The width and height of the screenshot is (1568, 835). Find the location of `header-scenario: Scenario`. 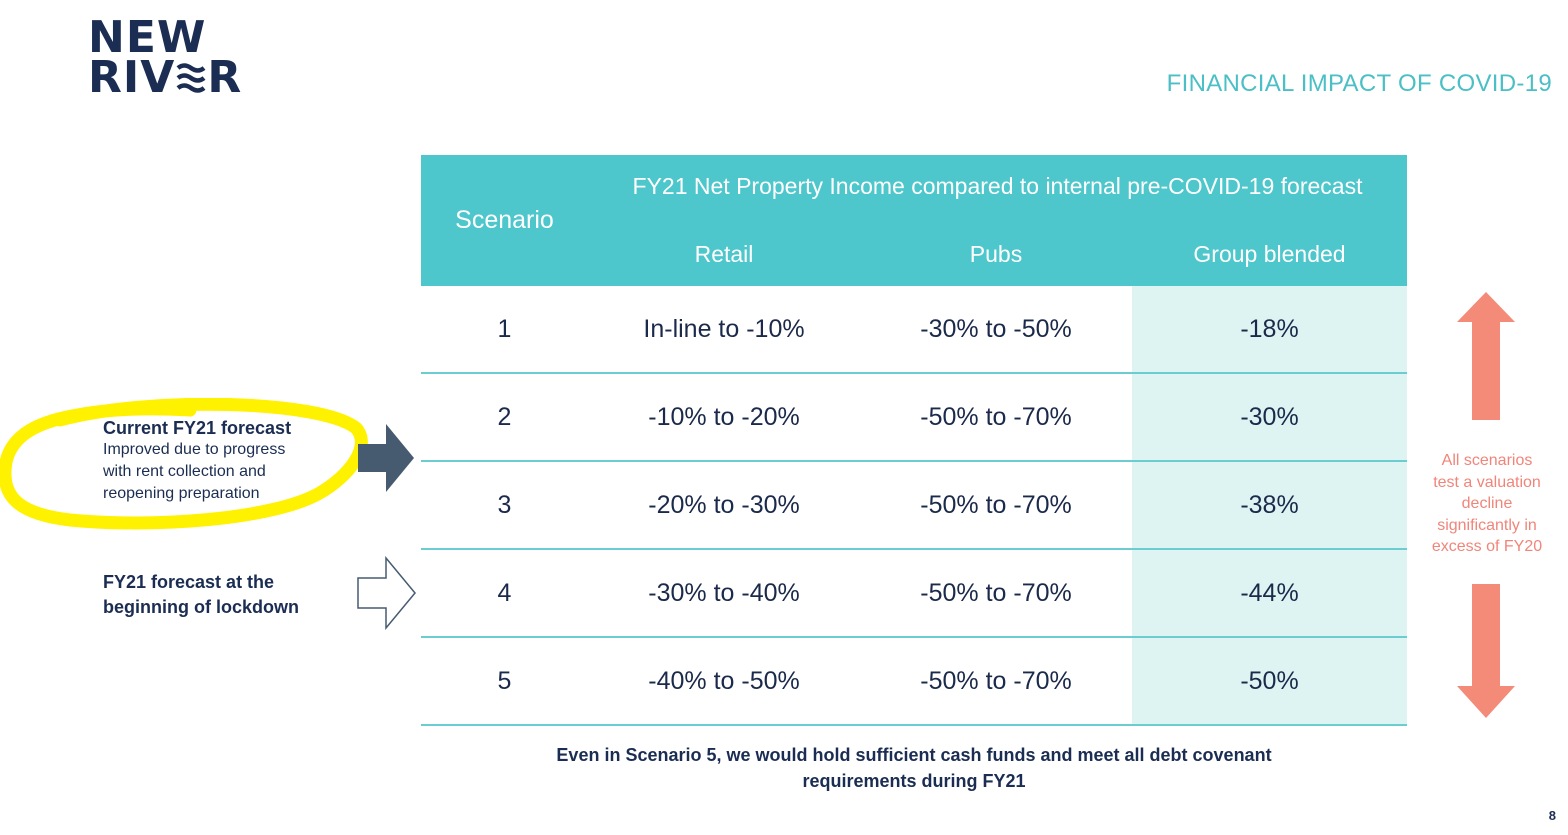

header-scenario: Scenario is located at coordinates (504, 220).